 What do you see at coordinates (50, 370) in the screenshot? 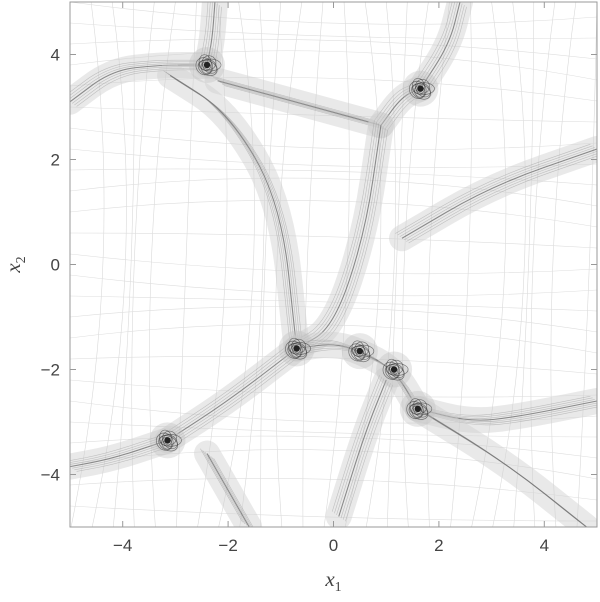
I see `y-tick-label: −2` at bounding box center [50, 370].